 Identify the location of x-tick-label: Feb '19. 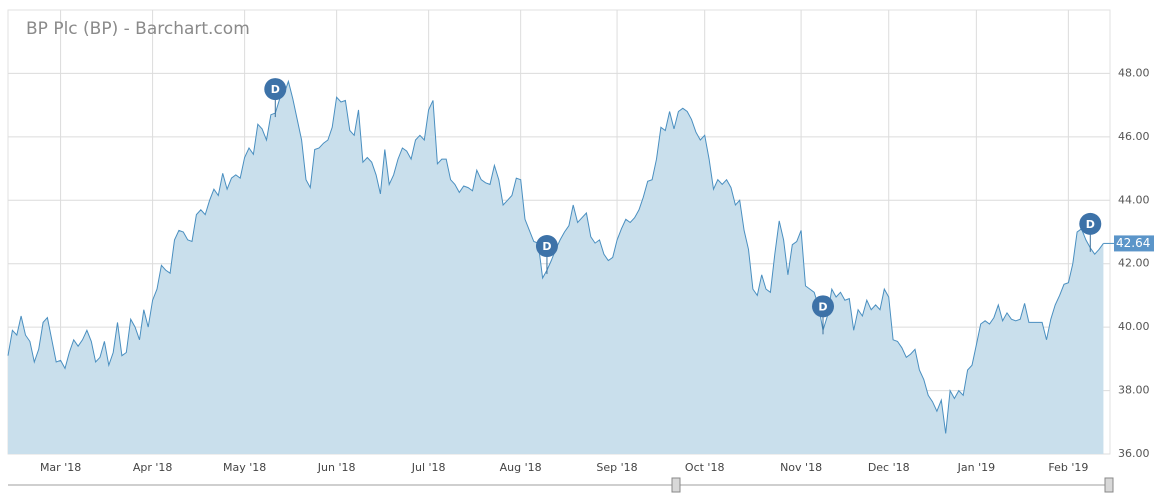
(1068, 467).